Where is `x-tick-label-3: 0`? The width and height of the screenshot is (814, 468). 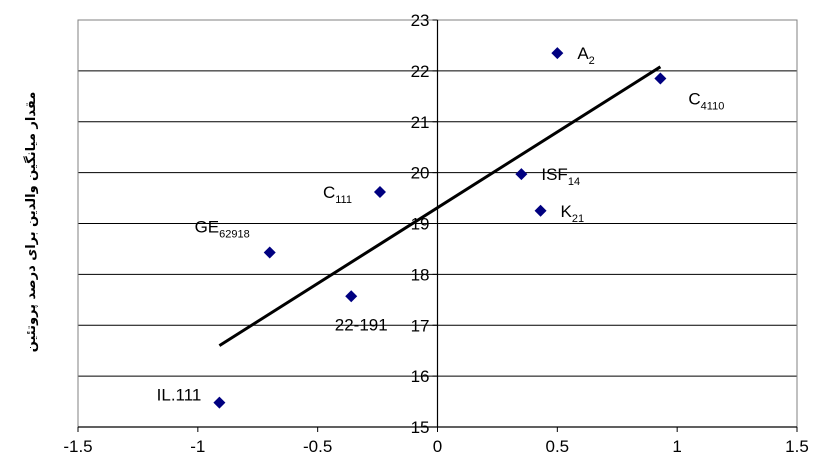
x-tick-label-3: 0 is located at coordinates (437, 446).